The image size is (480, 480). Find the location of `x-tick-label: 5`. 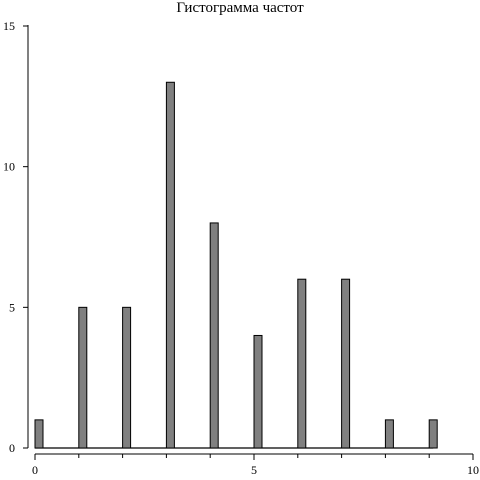

x-tick-label: 5 is located at coordinates (254, 470).